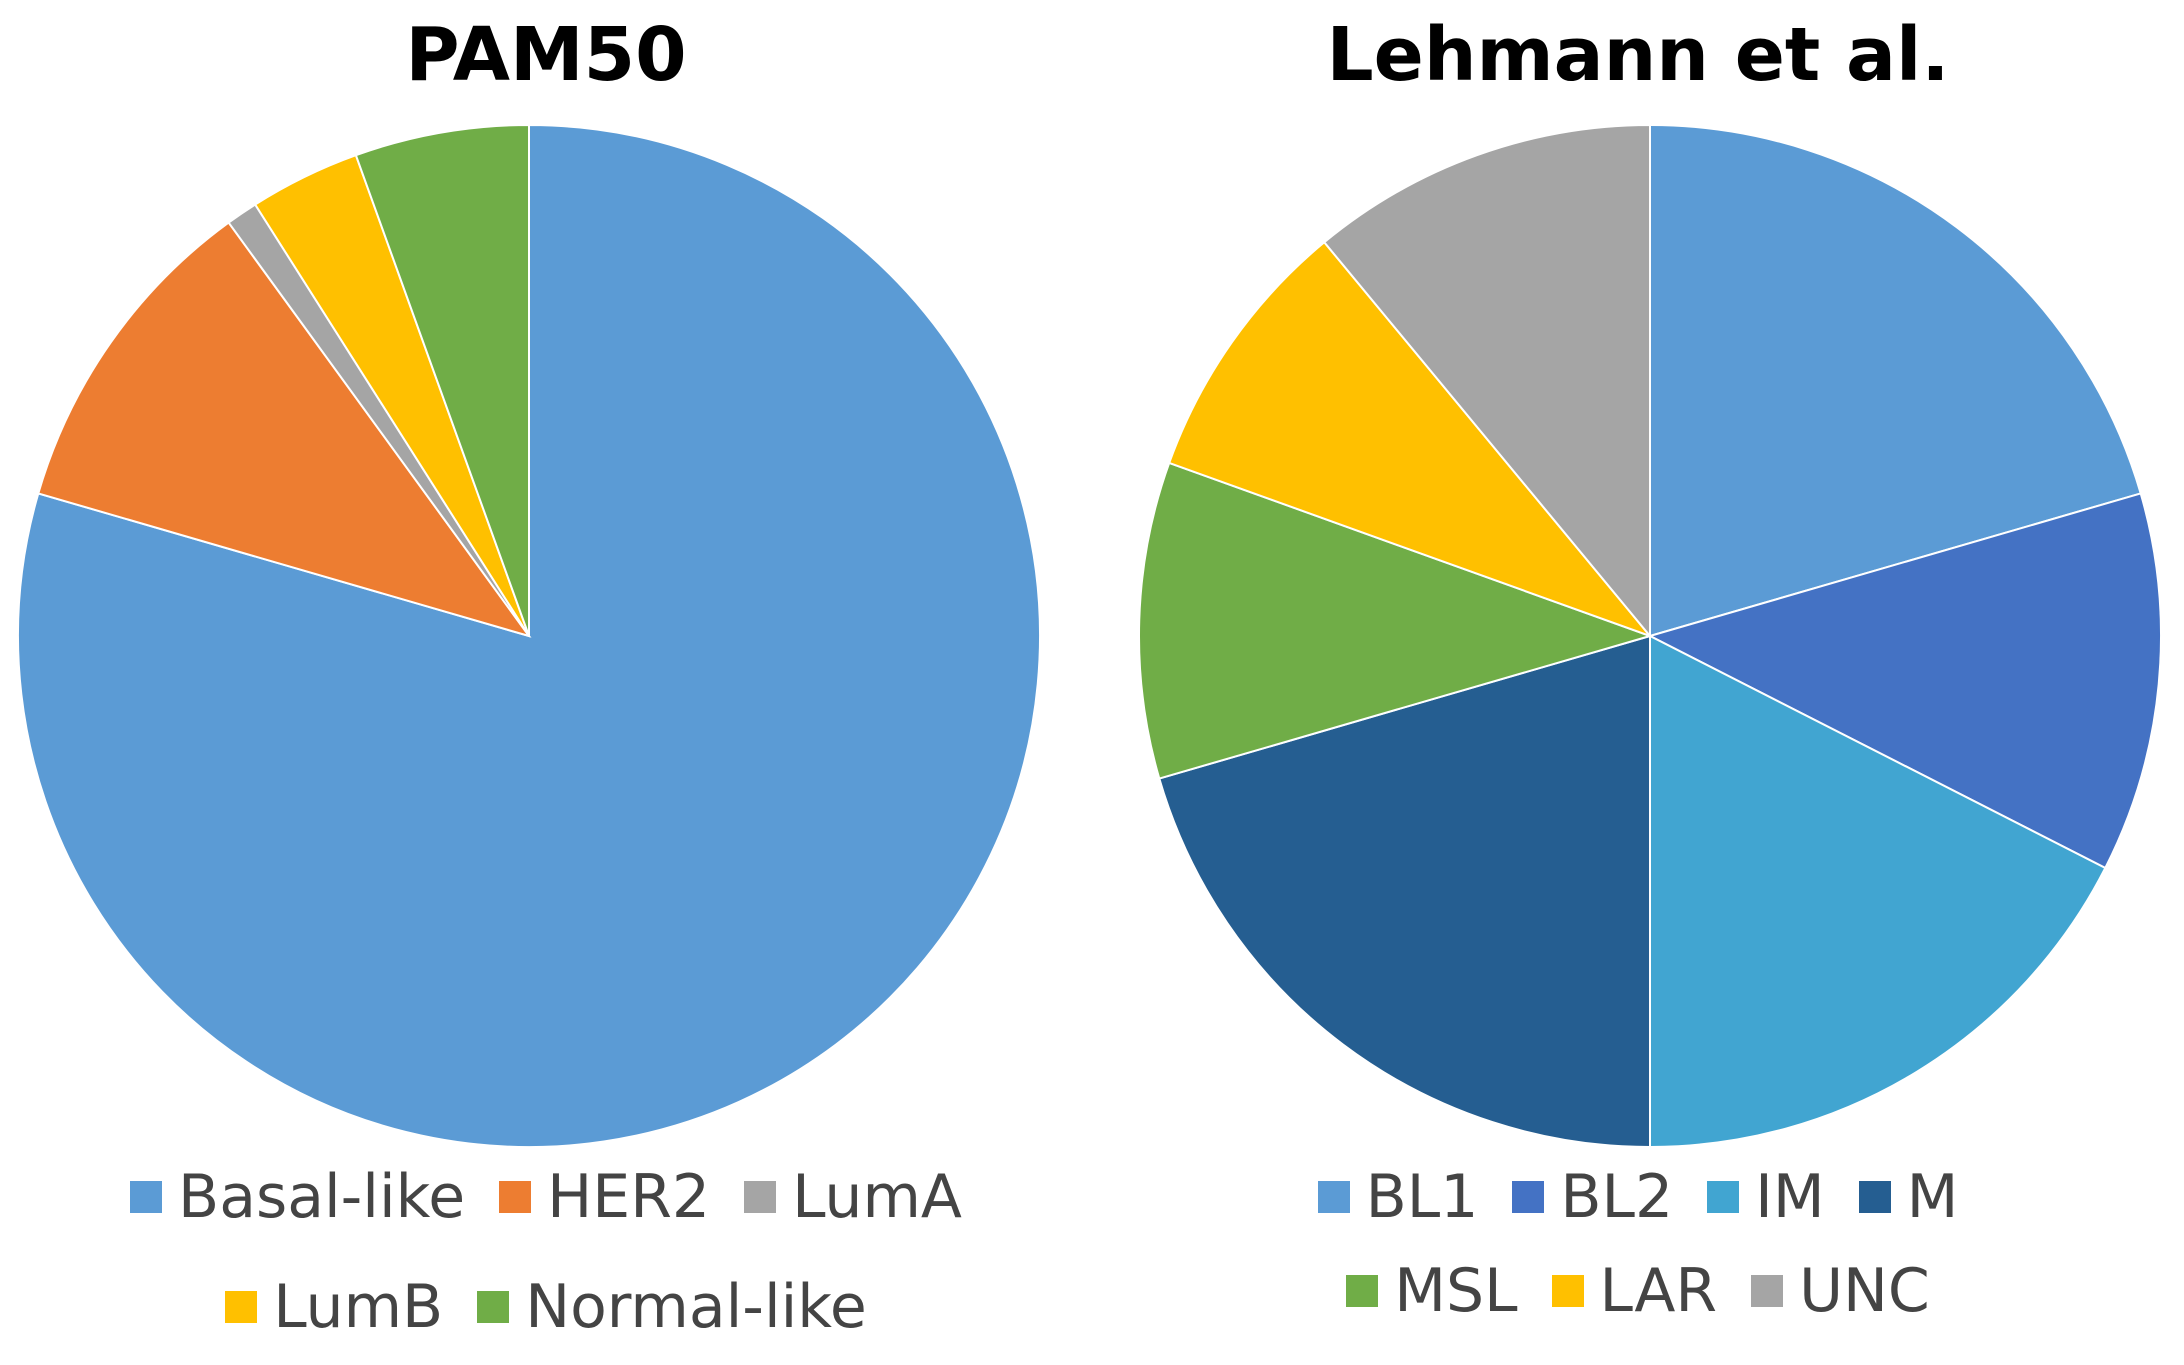 This screenshot has width=2184, height=1365. I want to click on legend-label: MSL, so click(1456, 1291).